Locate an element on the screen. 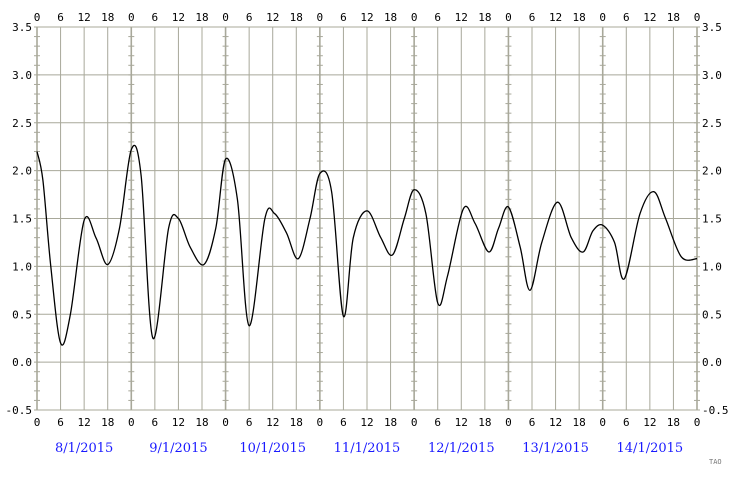 This screenshot has width=740, height=480. y-tick-label-left: 3.0 is located at coordinates (22, 75).